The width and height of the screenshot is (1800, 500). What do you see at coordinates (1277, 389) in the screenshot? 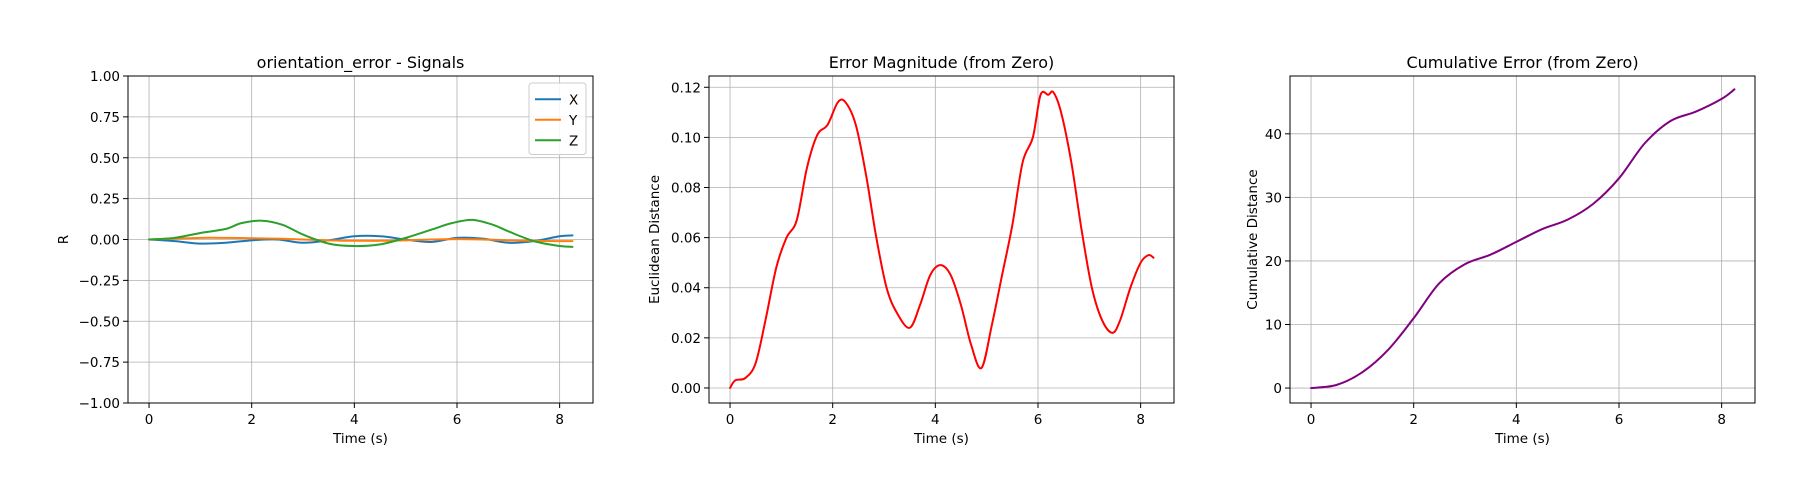
I see `y-tick-label: 0` at bounding box center [1277, 389].